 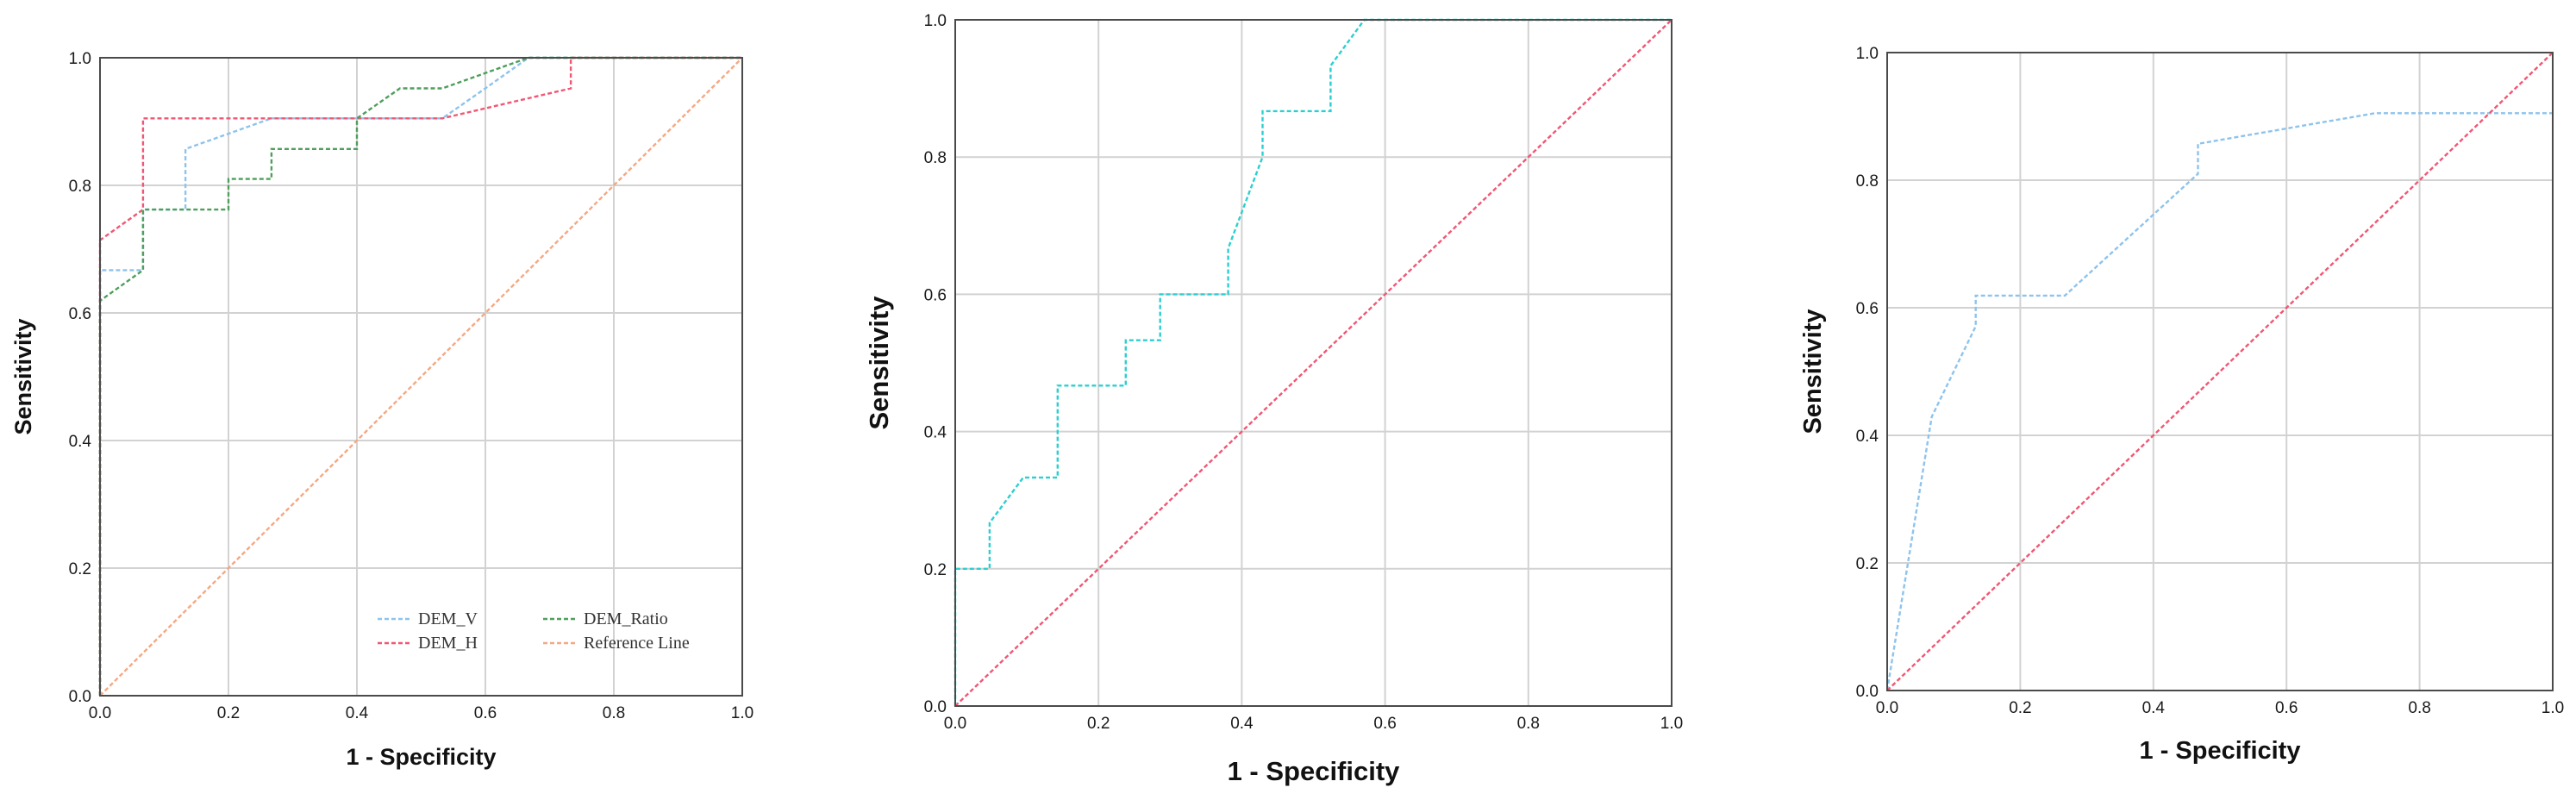 I want to click on legend-label-dem-ratio: DEM_Ratio, so click(x=626, y=618).